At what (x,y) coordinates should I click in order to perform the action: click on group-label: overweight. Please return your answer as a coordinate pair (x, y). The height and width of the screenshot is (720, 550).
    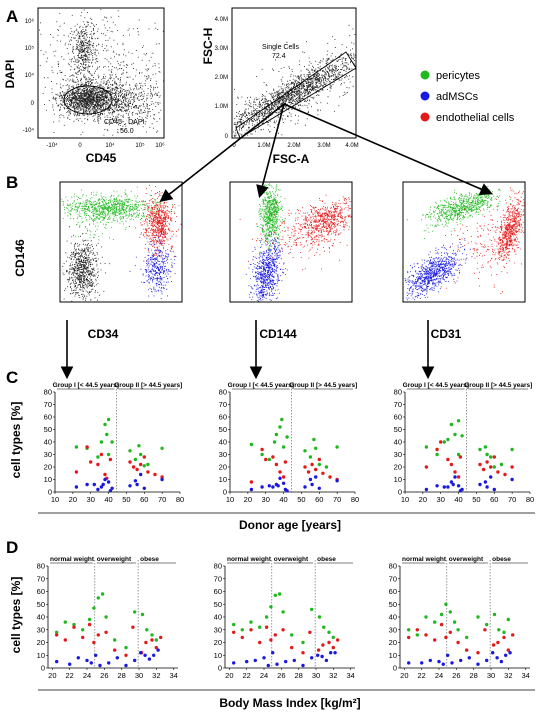
    Looking at the image, I should click on (291, 559).